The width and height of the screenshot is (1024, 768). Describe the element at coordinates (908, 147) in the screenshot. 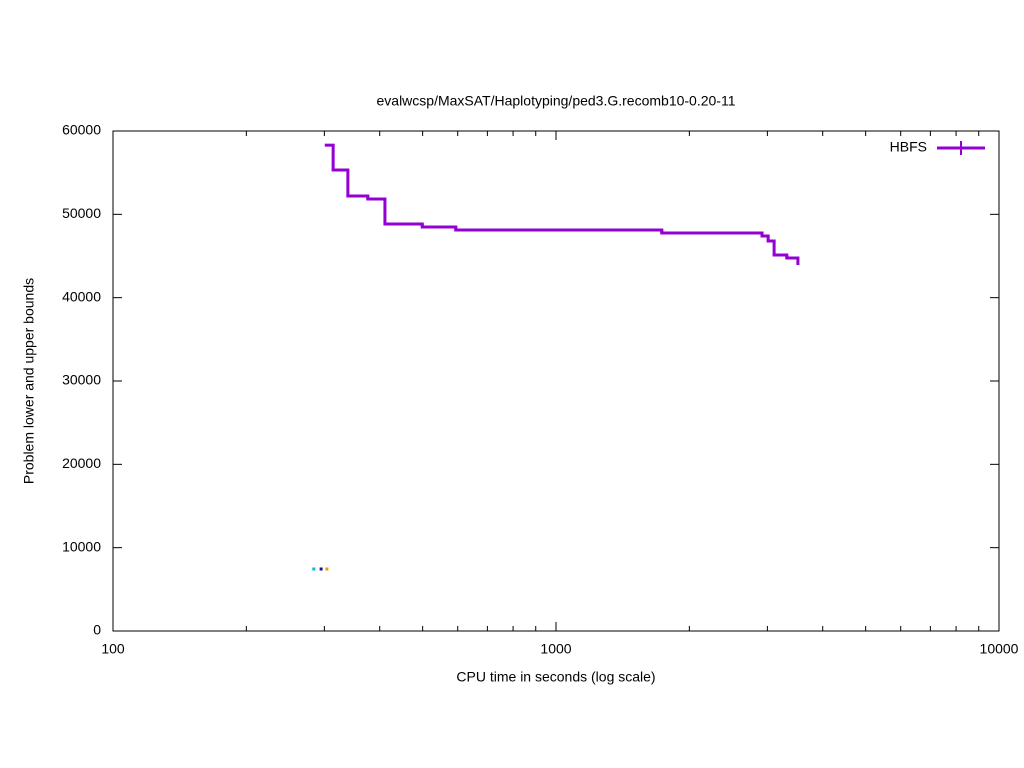

I see `legend-label: HBFS` at that location.